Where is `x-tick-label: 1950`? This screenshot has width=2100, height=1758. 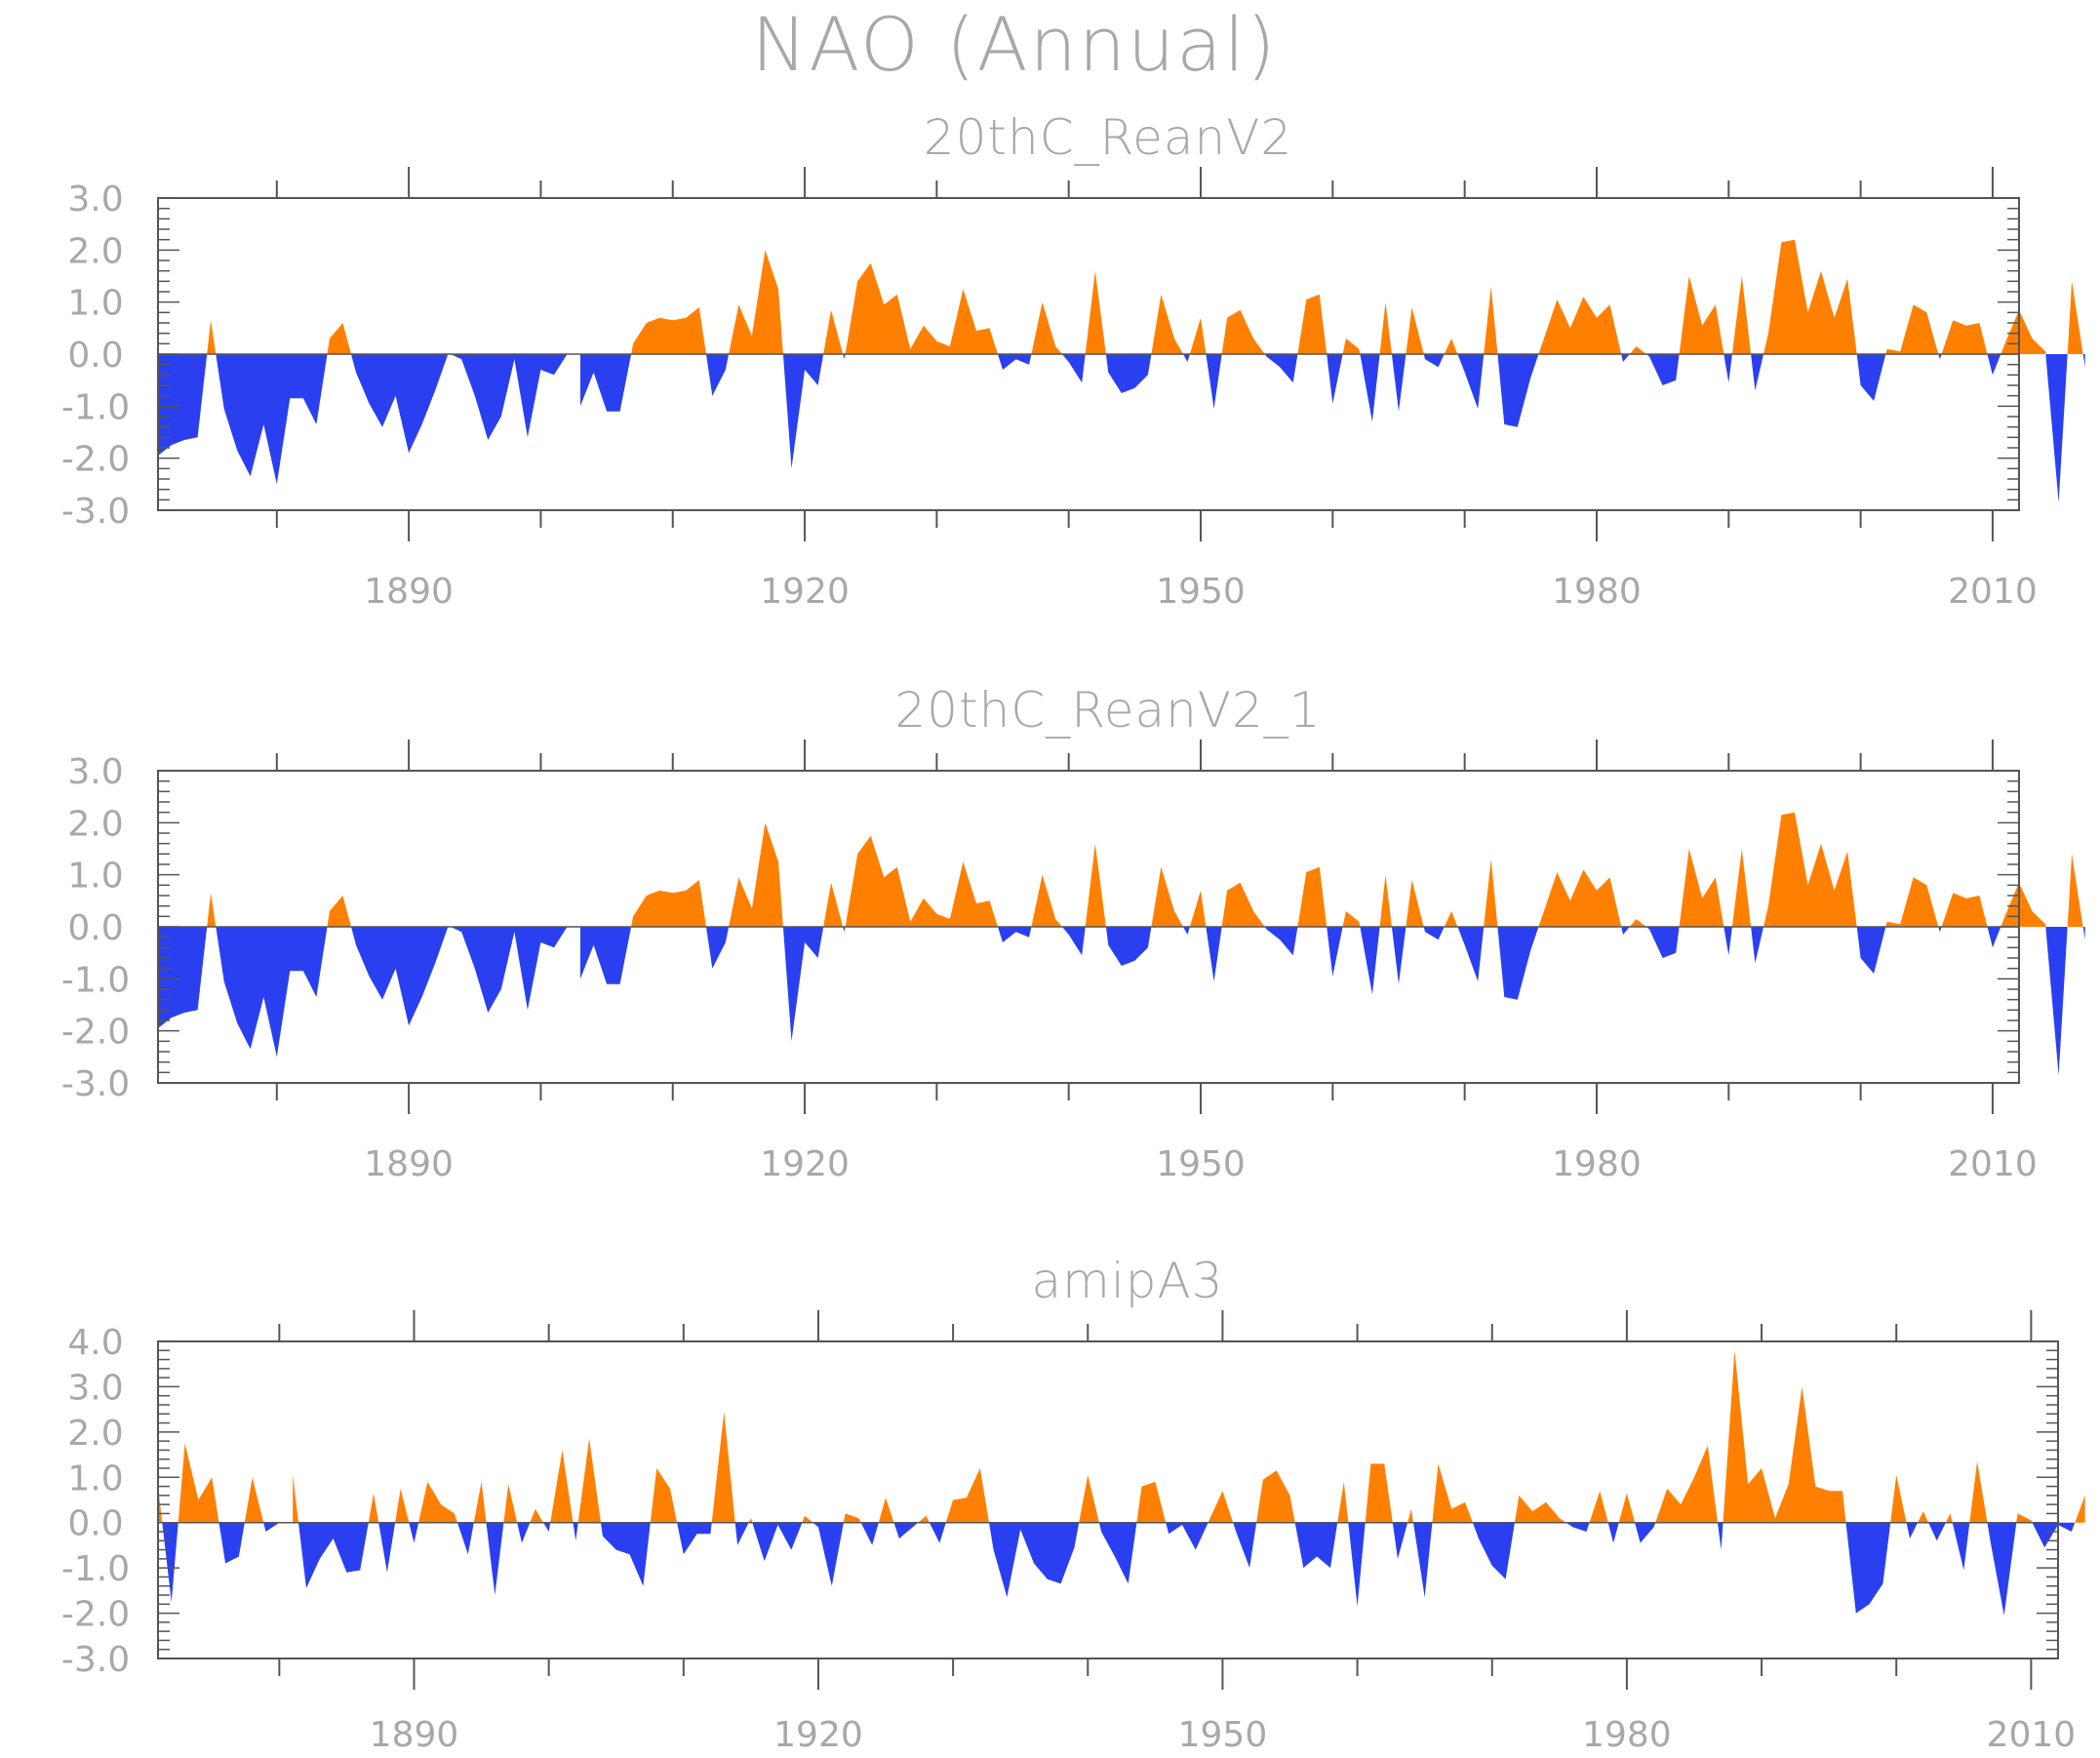
x-tick-label: 1950 is located at coordinates (1223, 1735).